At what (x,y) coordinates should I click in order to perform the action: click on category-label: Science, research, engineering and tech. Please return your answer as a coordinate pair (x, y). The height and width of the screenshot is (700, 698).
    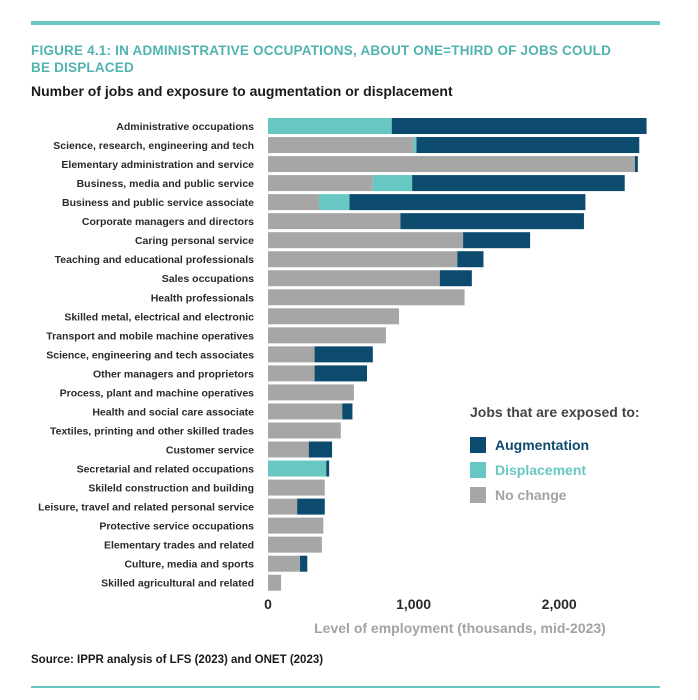
    Looking at the image, I should click on (153, 146).